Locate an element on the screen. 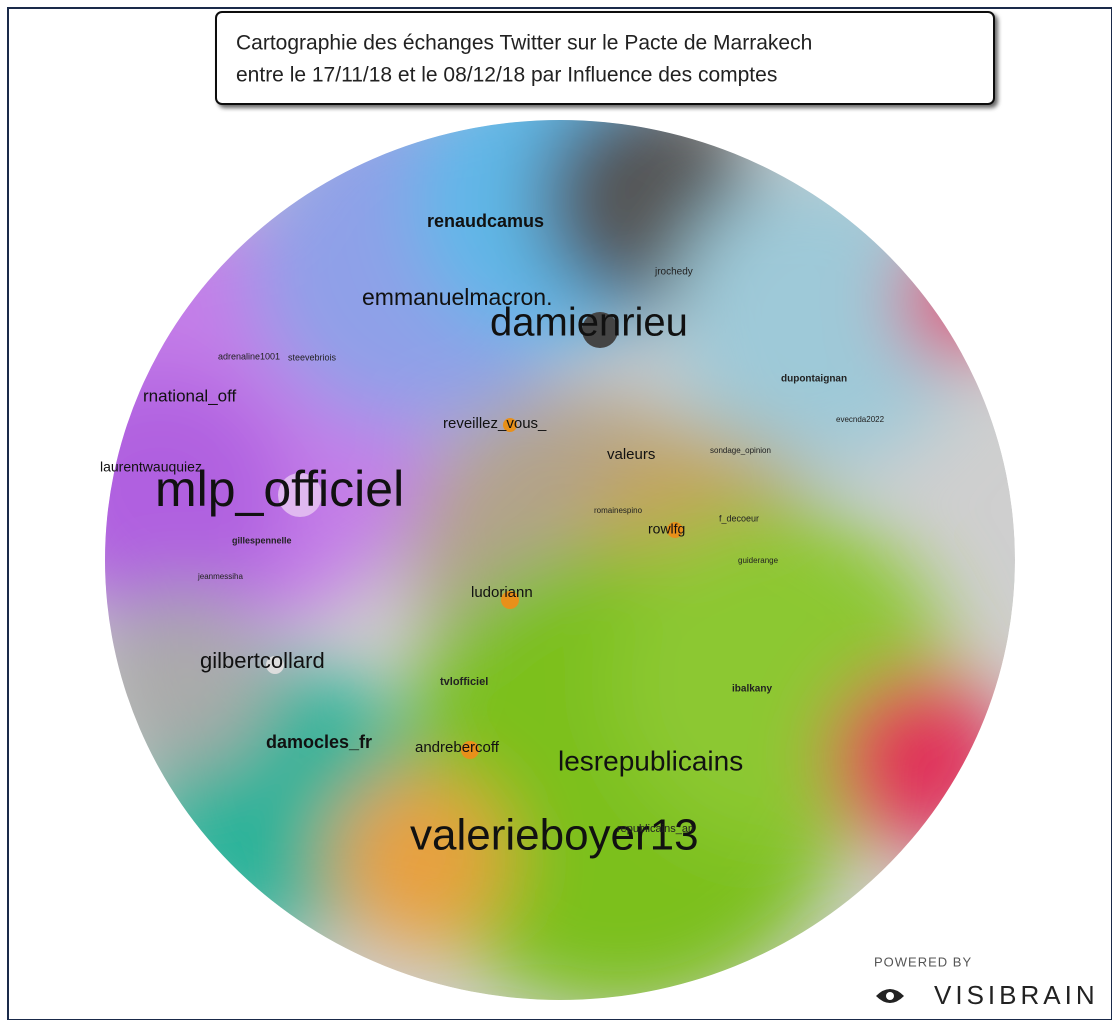 The image size is (1112, 1025). node-label: adrenaline1001 is located at coordinates (249, 356).